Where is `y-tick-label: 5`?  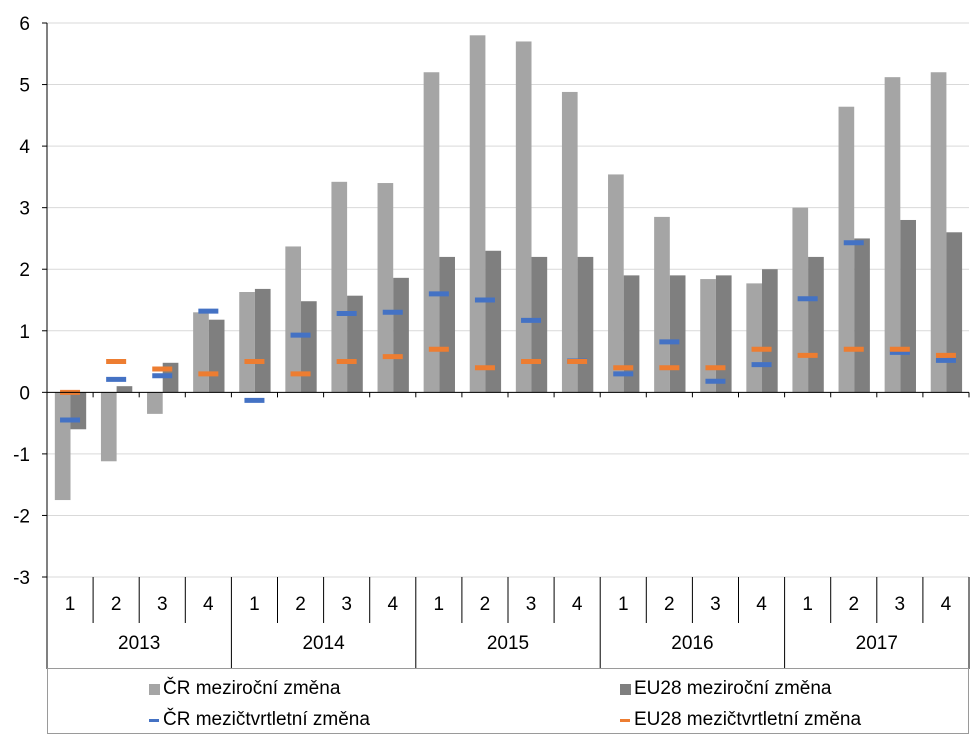 y-tick-label: 5 is located at coordinates (24, 86).